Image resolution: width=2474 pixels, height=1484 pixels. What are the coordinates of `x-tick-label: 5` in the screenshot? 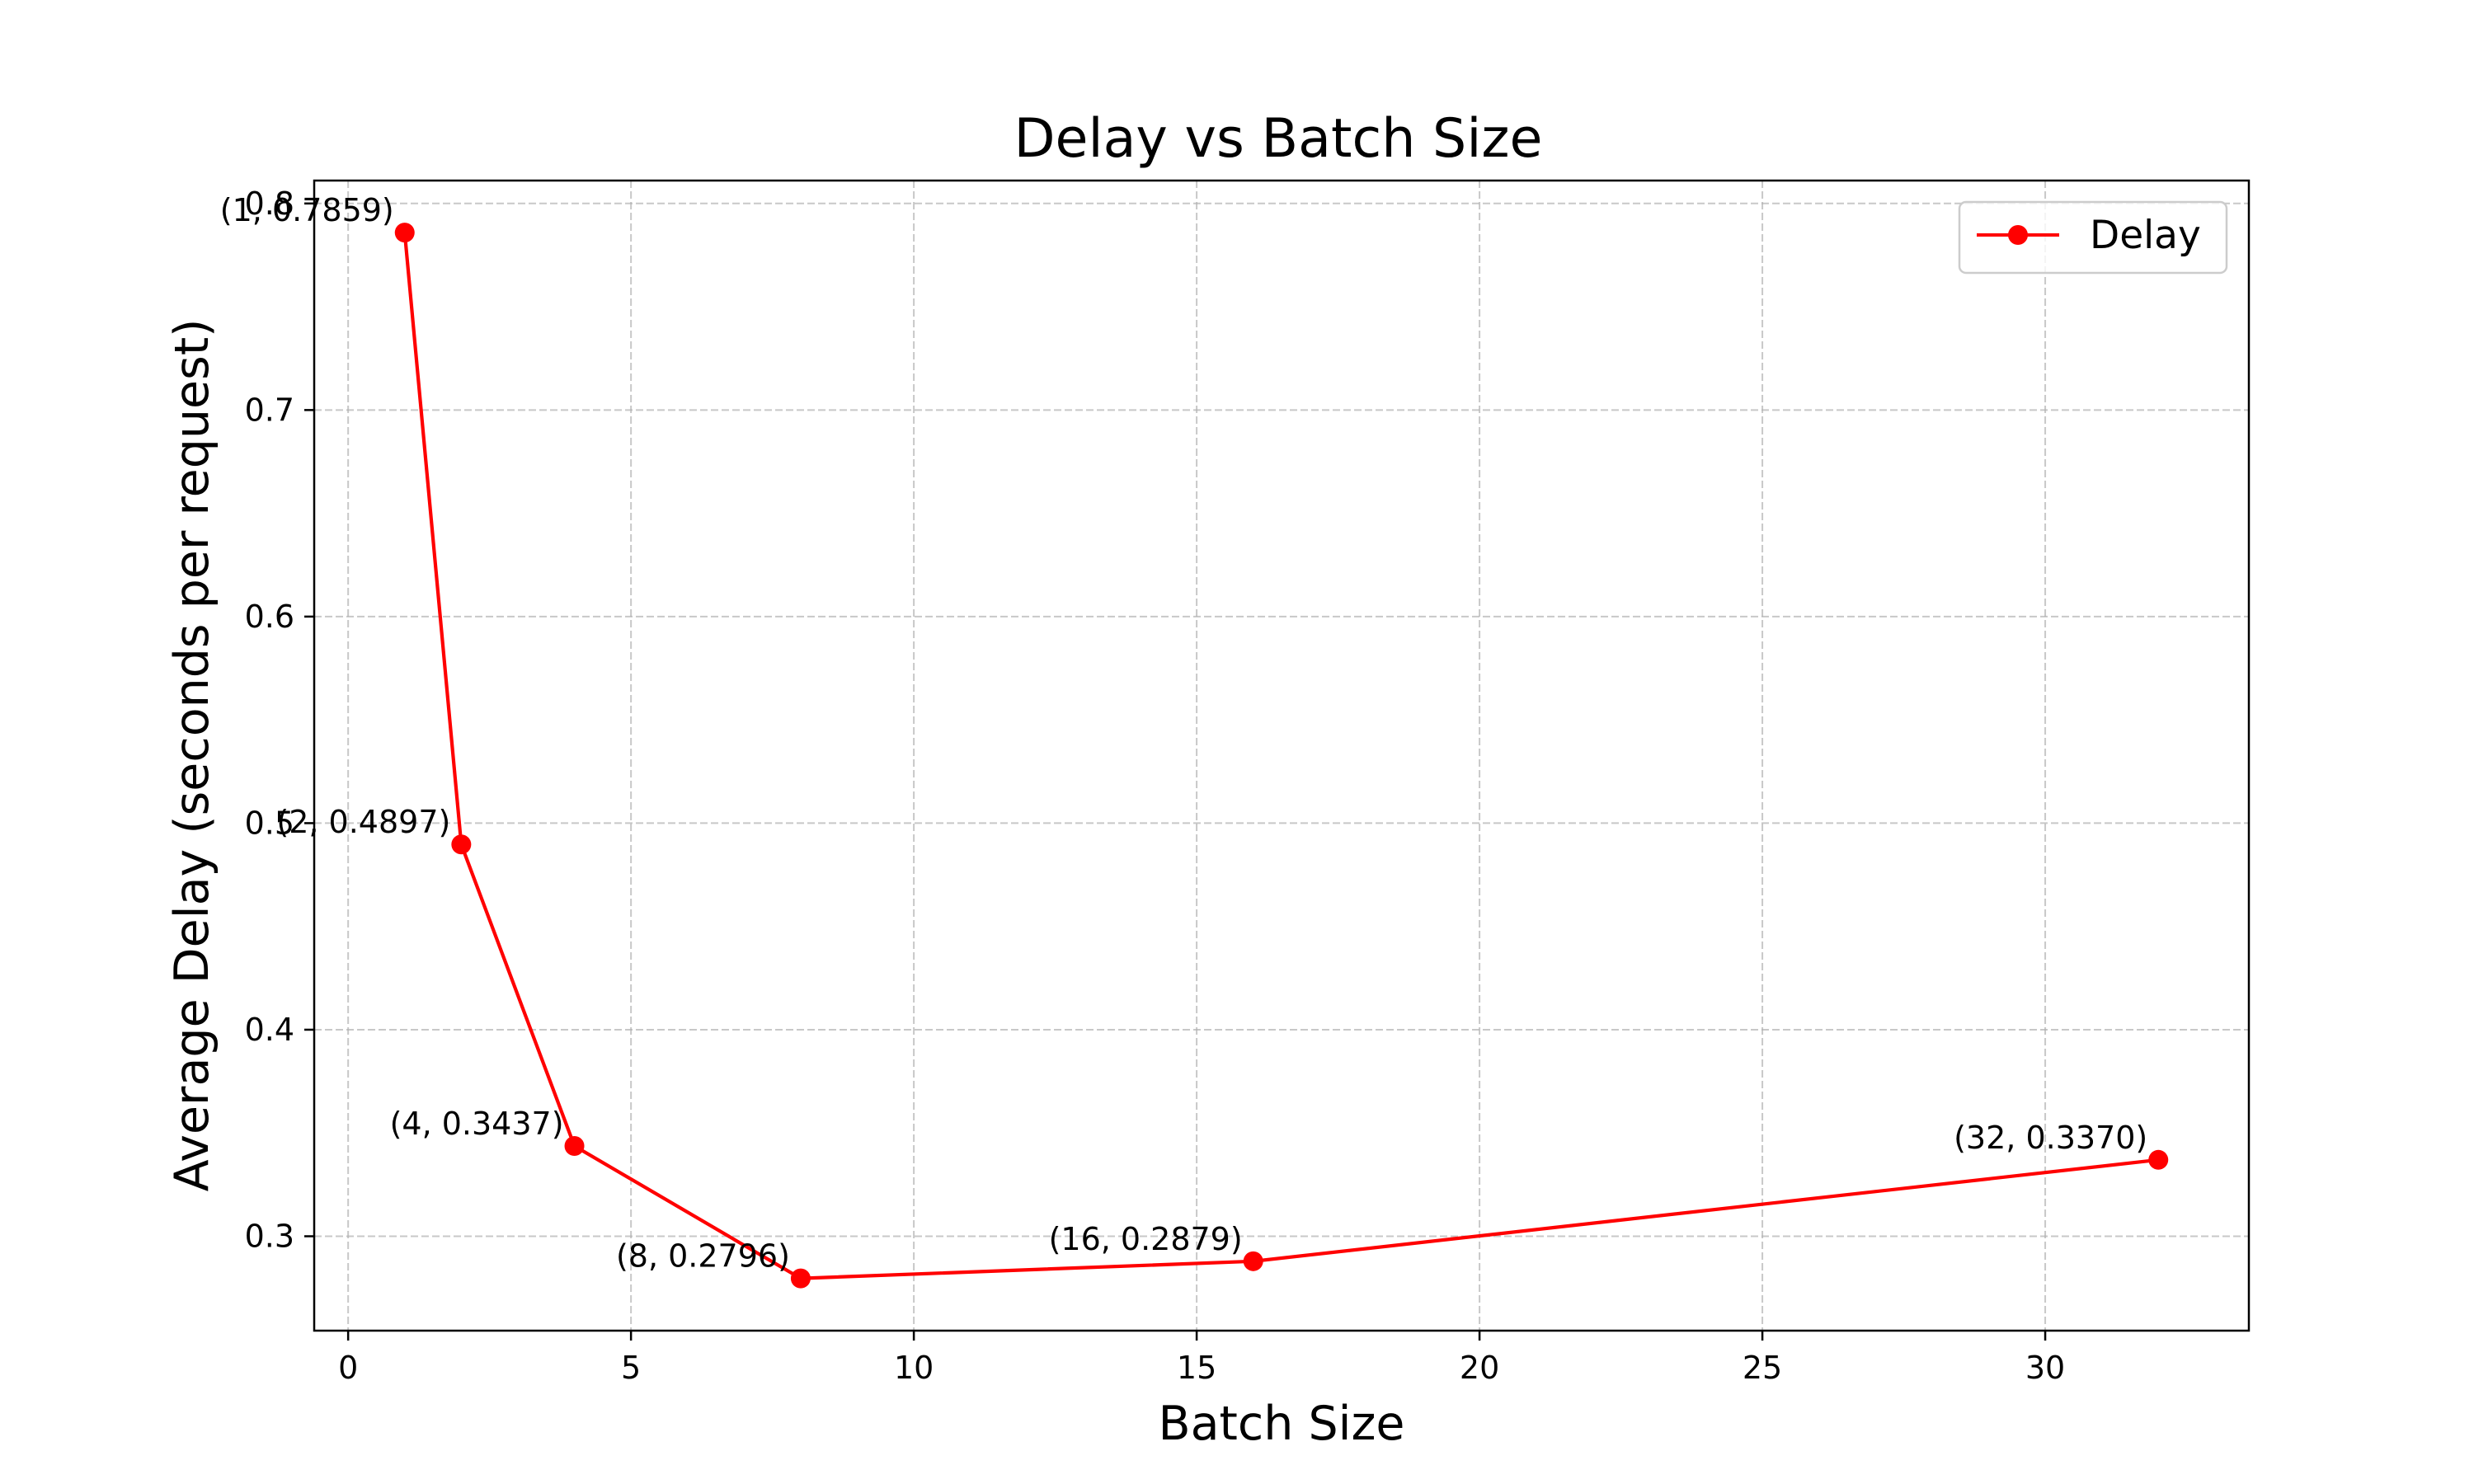 It's located at (631, 1368).